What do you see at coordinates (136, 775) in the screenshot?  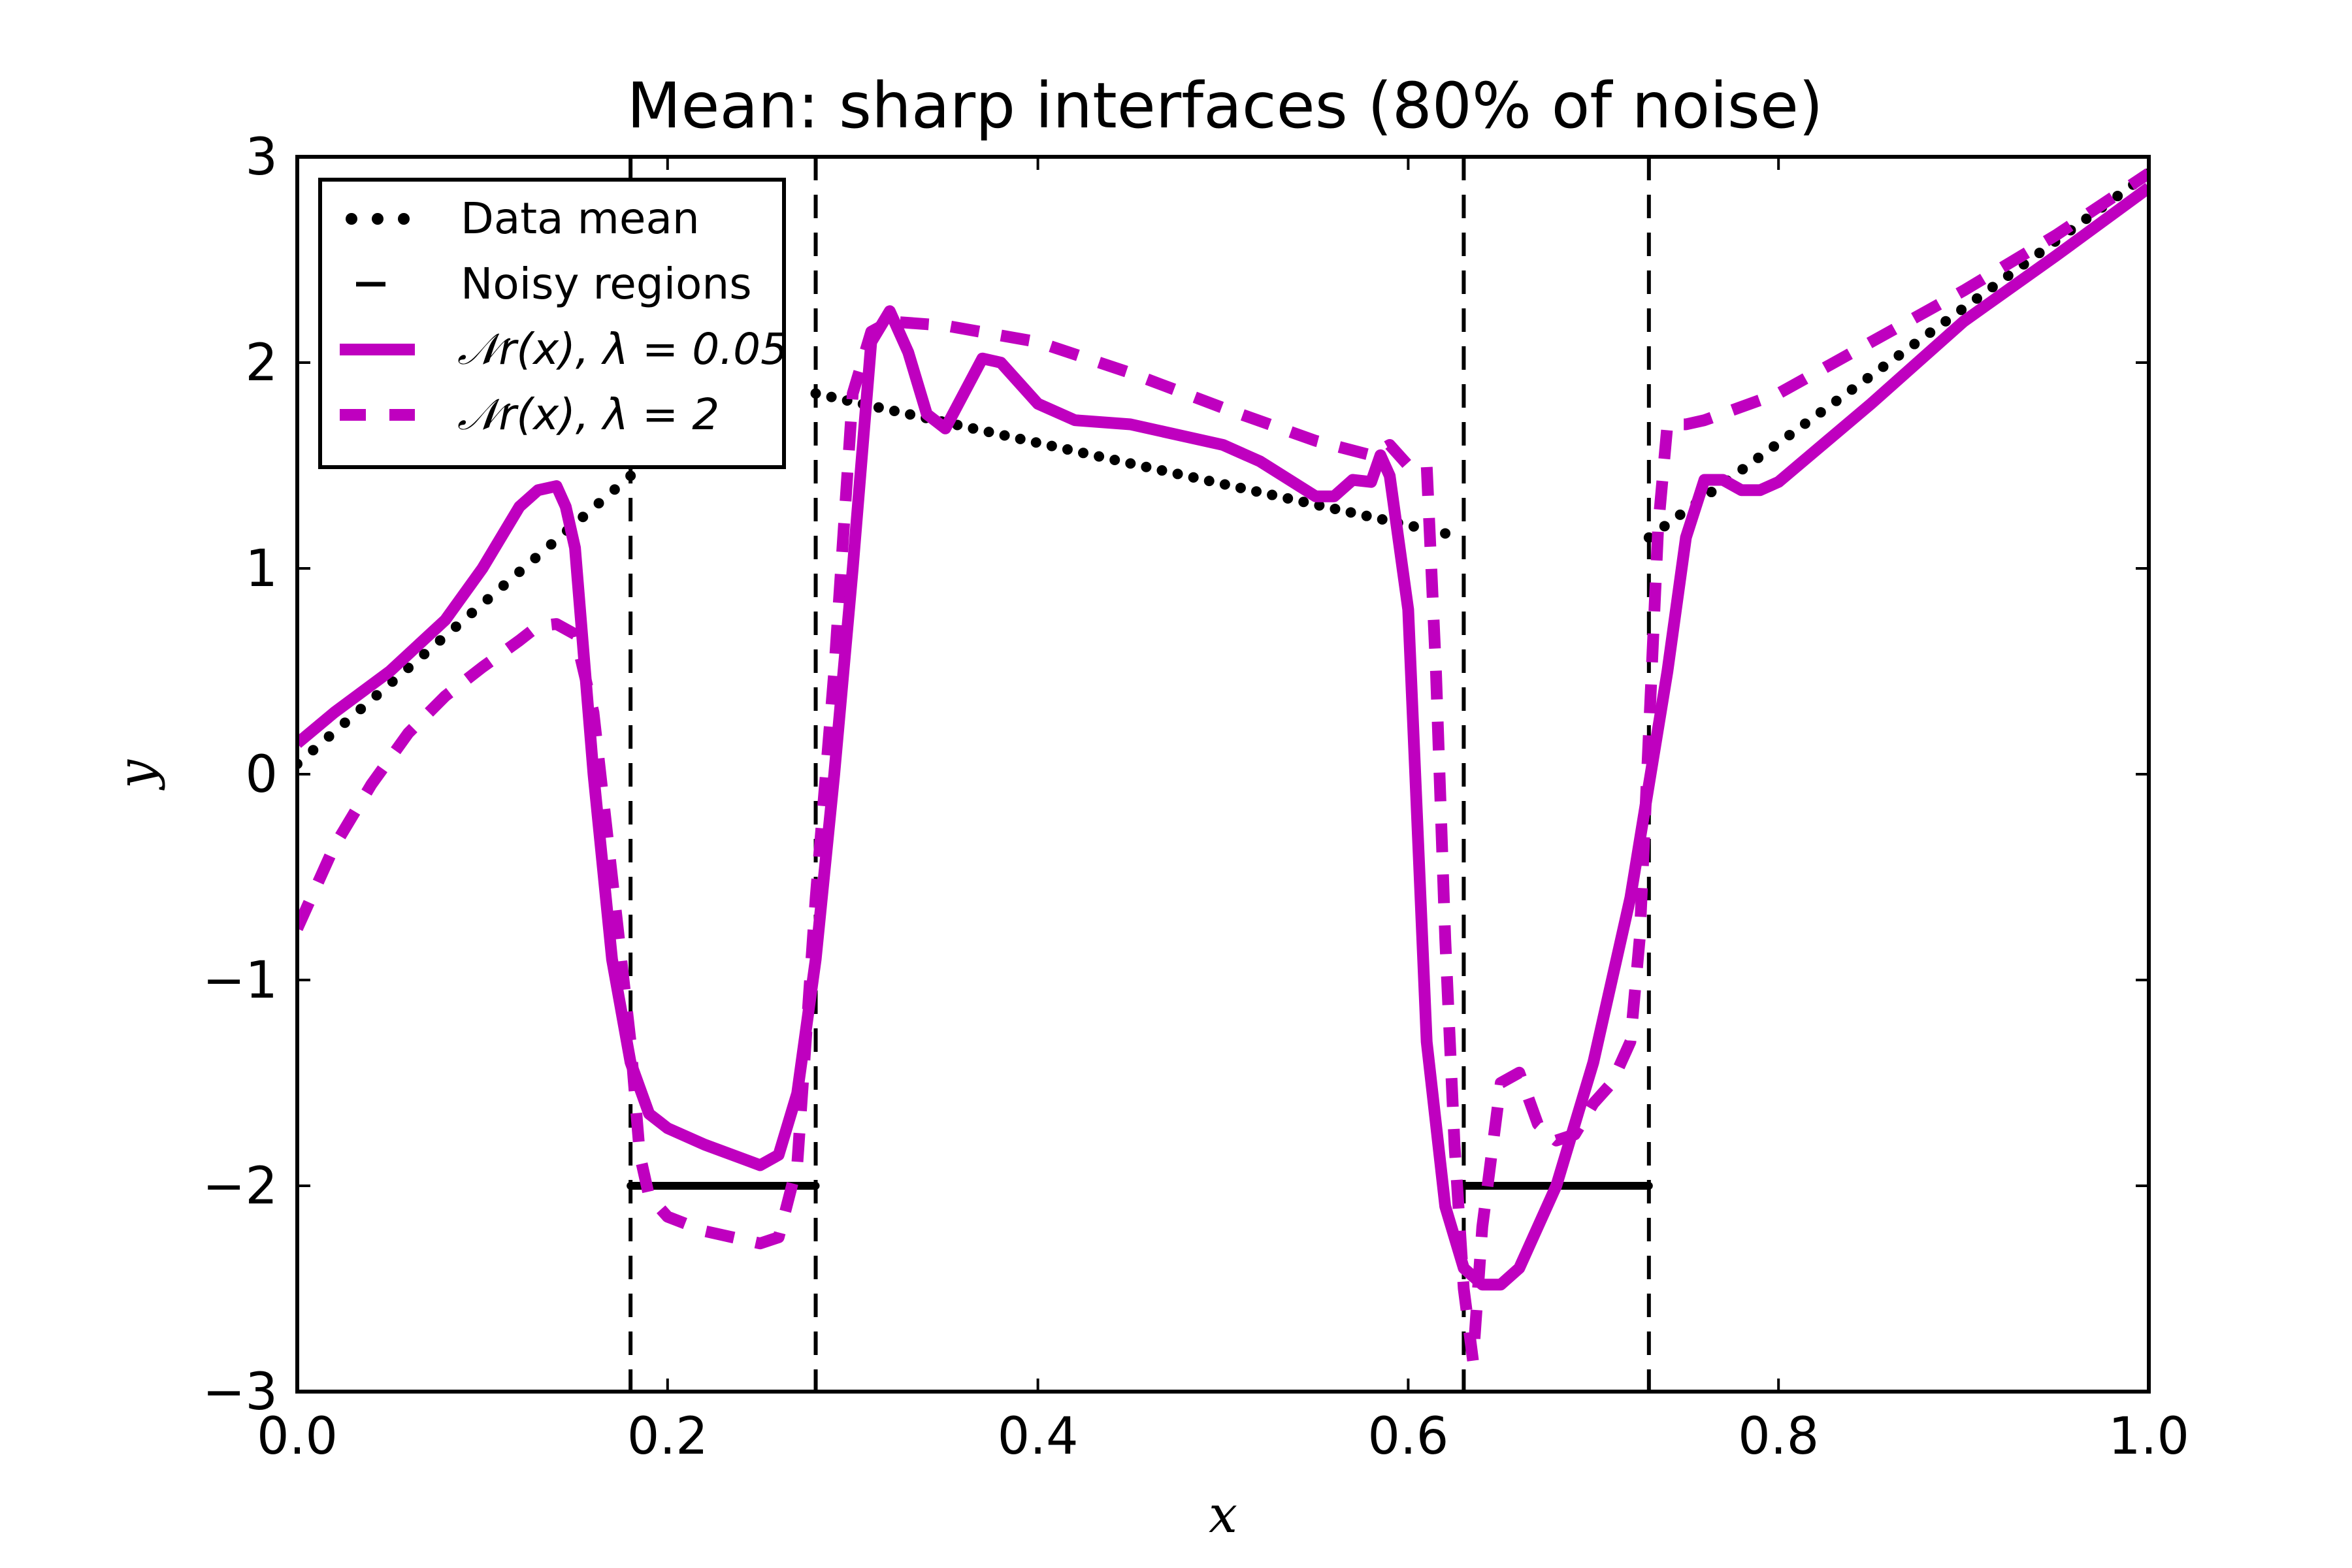 I see `y-axis-label: y` at bounding box center [136, 775].